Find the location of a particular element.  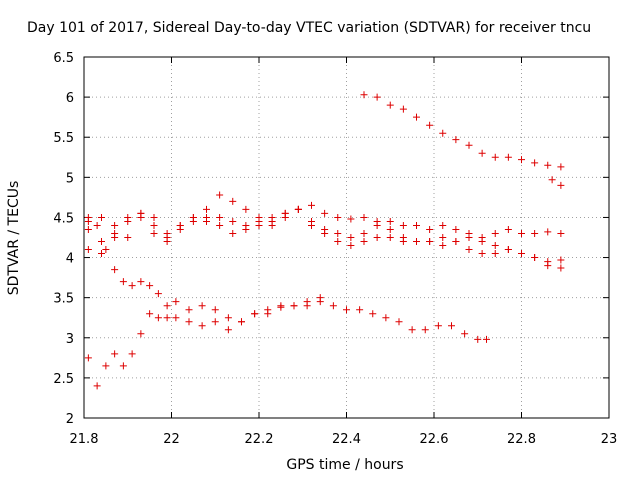

y-tick-label: 6.5 is located at coordinates (63, 58).